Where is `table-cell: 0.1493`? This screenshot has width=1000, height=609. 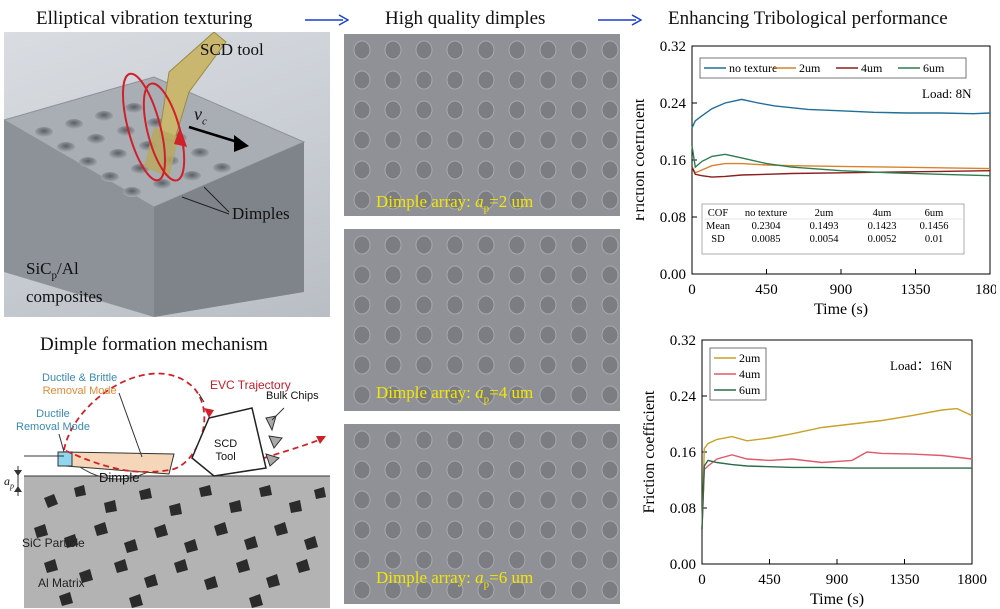 table-cell: 0.1493 is located at coordinates (824, 226).